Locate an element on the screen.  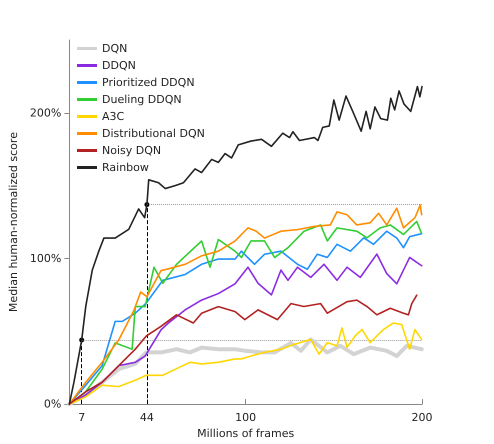
x-axis-title: Millions of frames is located at coordinates (245, 433).